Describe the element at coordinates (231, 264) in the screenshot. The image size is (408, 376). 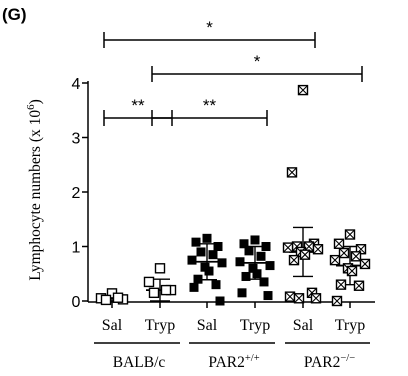
I see `summary-bars` at that location.